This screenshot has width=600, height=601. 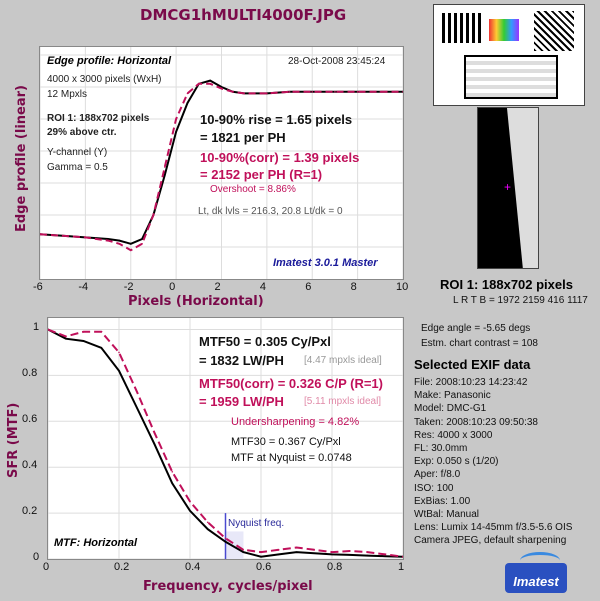 I want to click on exif-line: Make: Panasonic, so click(x=452, y=396).